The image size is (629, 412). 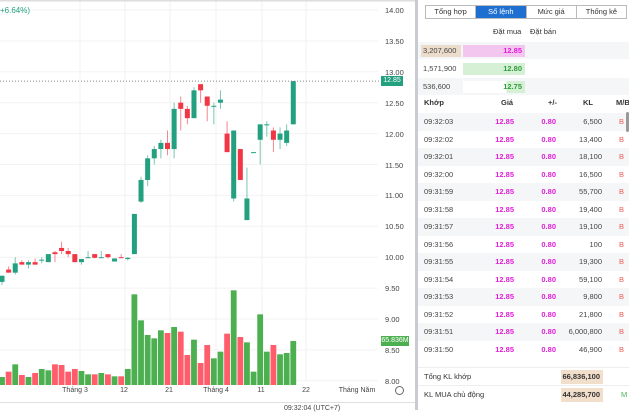 I want to click on time-axis-label: Tháng 4, so click(x=216, y=390).